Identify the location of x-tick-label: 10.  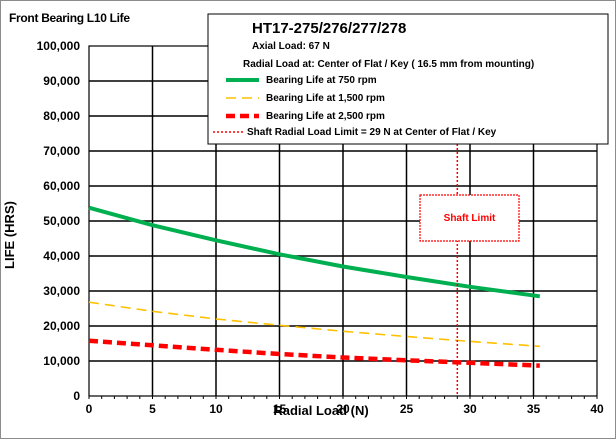
(216, 409).